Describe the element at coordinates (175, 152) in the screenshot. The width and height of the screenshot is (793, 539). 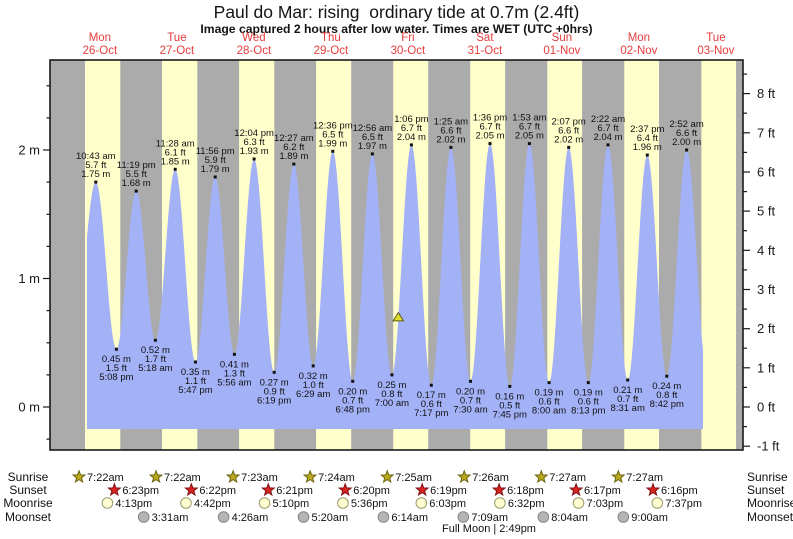
I see `high-tide-label: 6.1 ft` at that location.